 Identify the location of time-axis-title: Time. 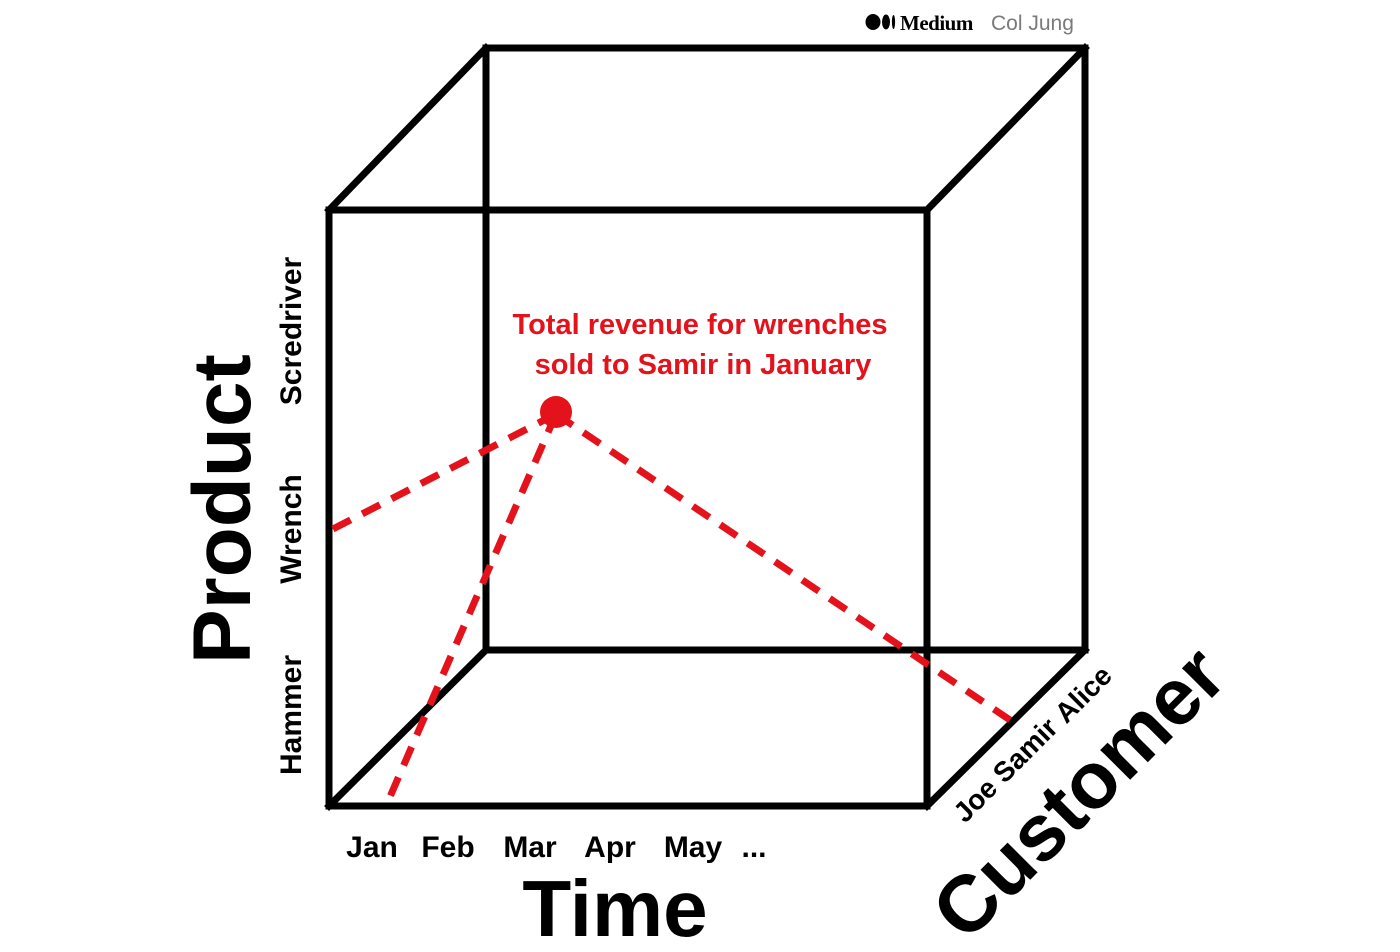
(614, 908).